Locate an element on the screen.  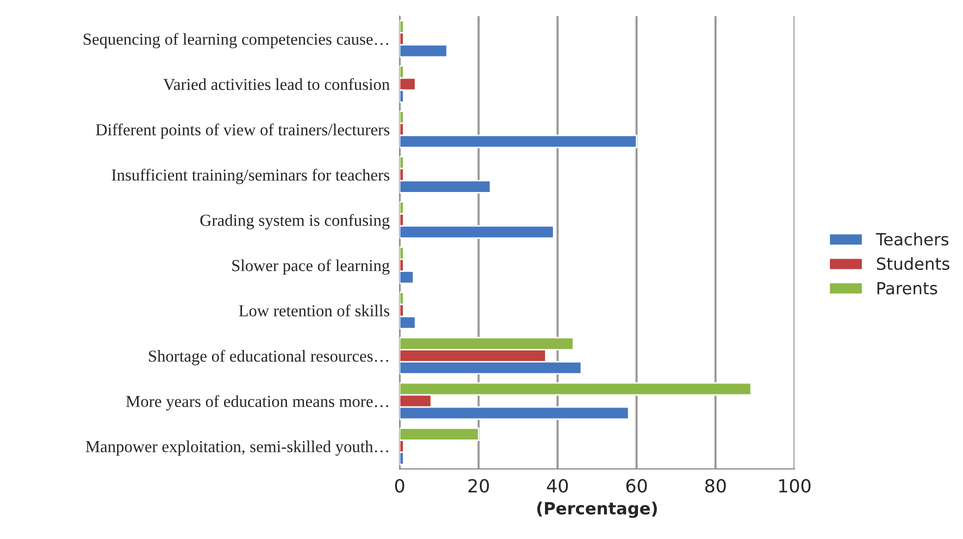
x-tick-label: 40 is located at coordinates (557, 485).